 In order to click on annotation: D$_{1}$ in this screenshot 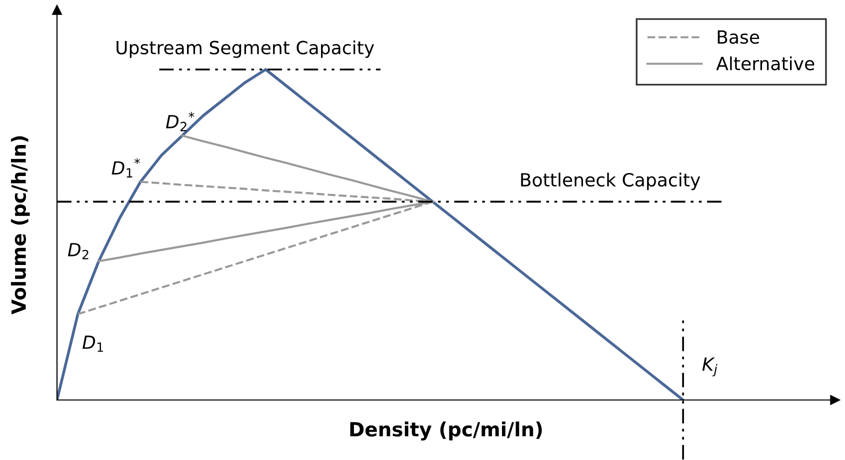, I will do `click(92, 344)`.